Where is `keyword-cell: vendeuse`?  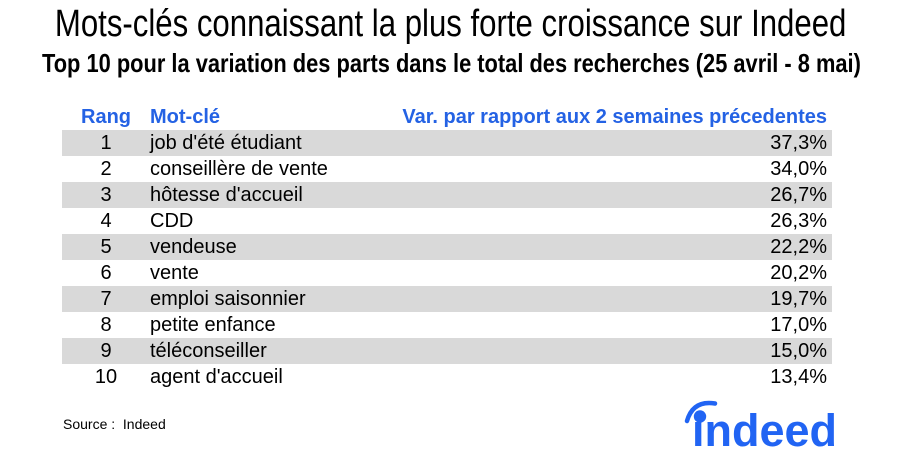 keyword-cell: vendeuse is located at coordinates (193, 246).